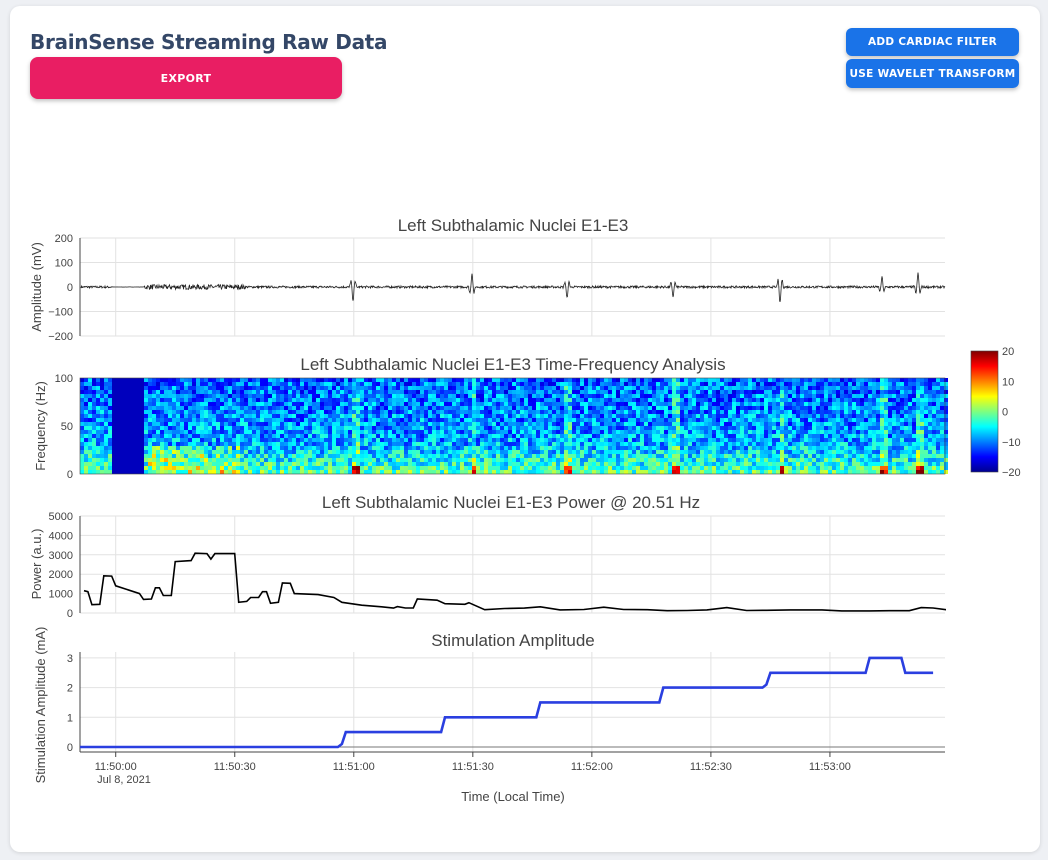 The image size is (1048, 860). What do you see at coordinates (186, 78) in the screenshot?
I see `export-button: EXPORT` at bounding box center [186, 78].